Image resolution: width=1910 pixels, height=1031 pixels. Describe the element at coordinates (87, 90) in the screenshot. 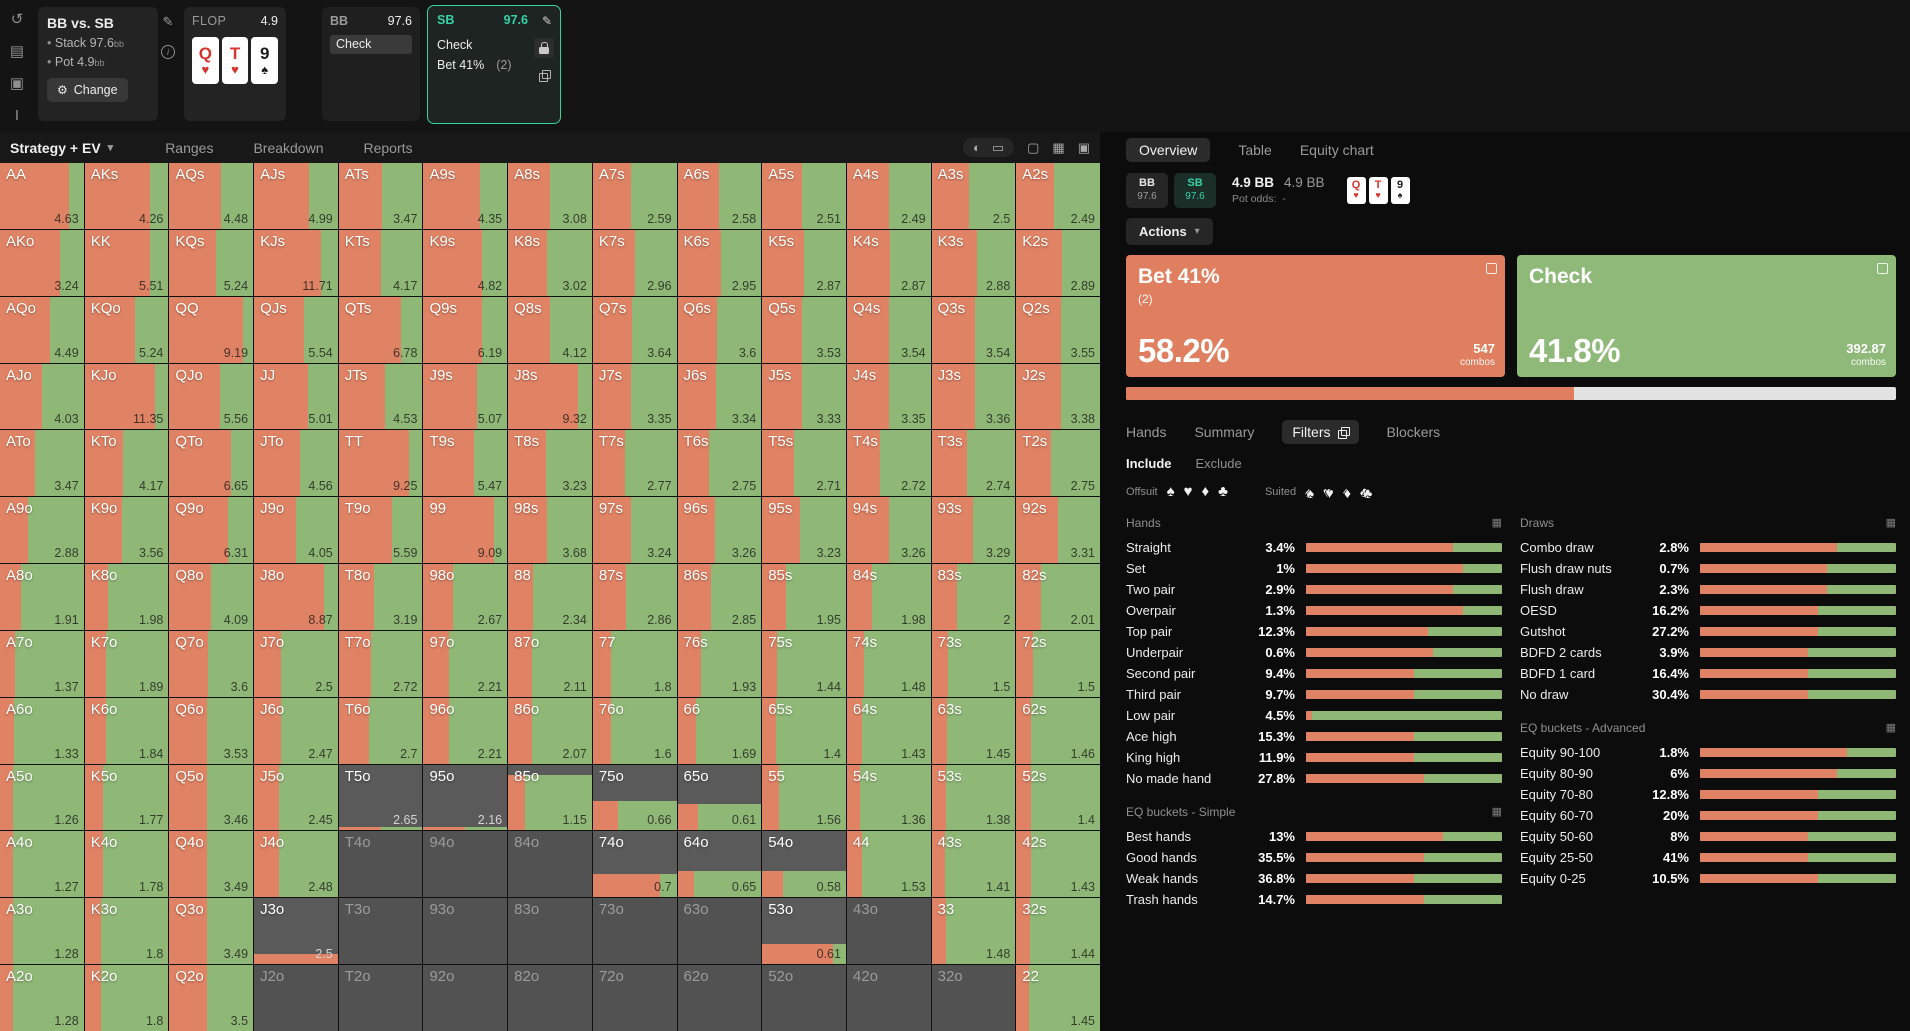

I see `change-button: ⚙ Change` at that location.